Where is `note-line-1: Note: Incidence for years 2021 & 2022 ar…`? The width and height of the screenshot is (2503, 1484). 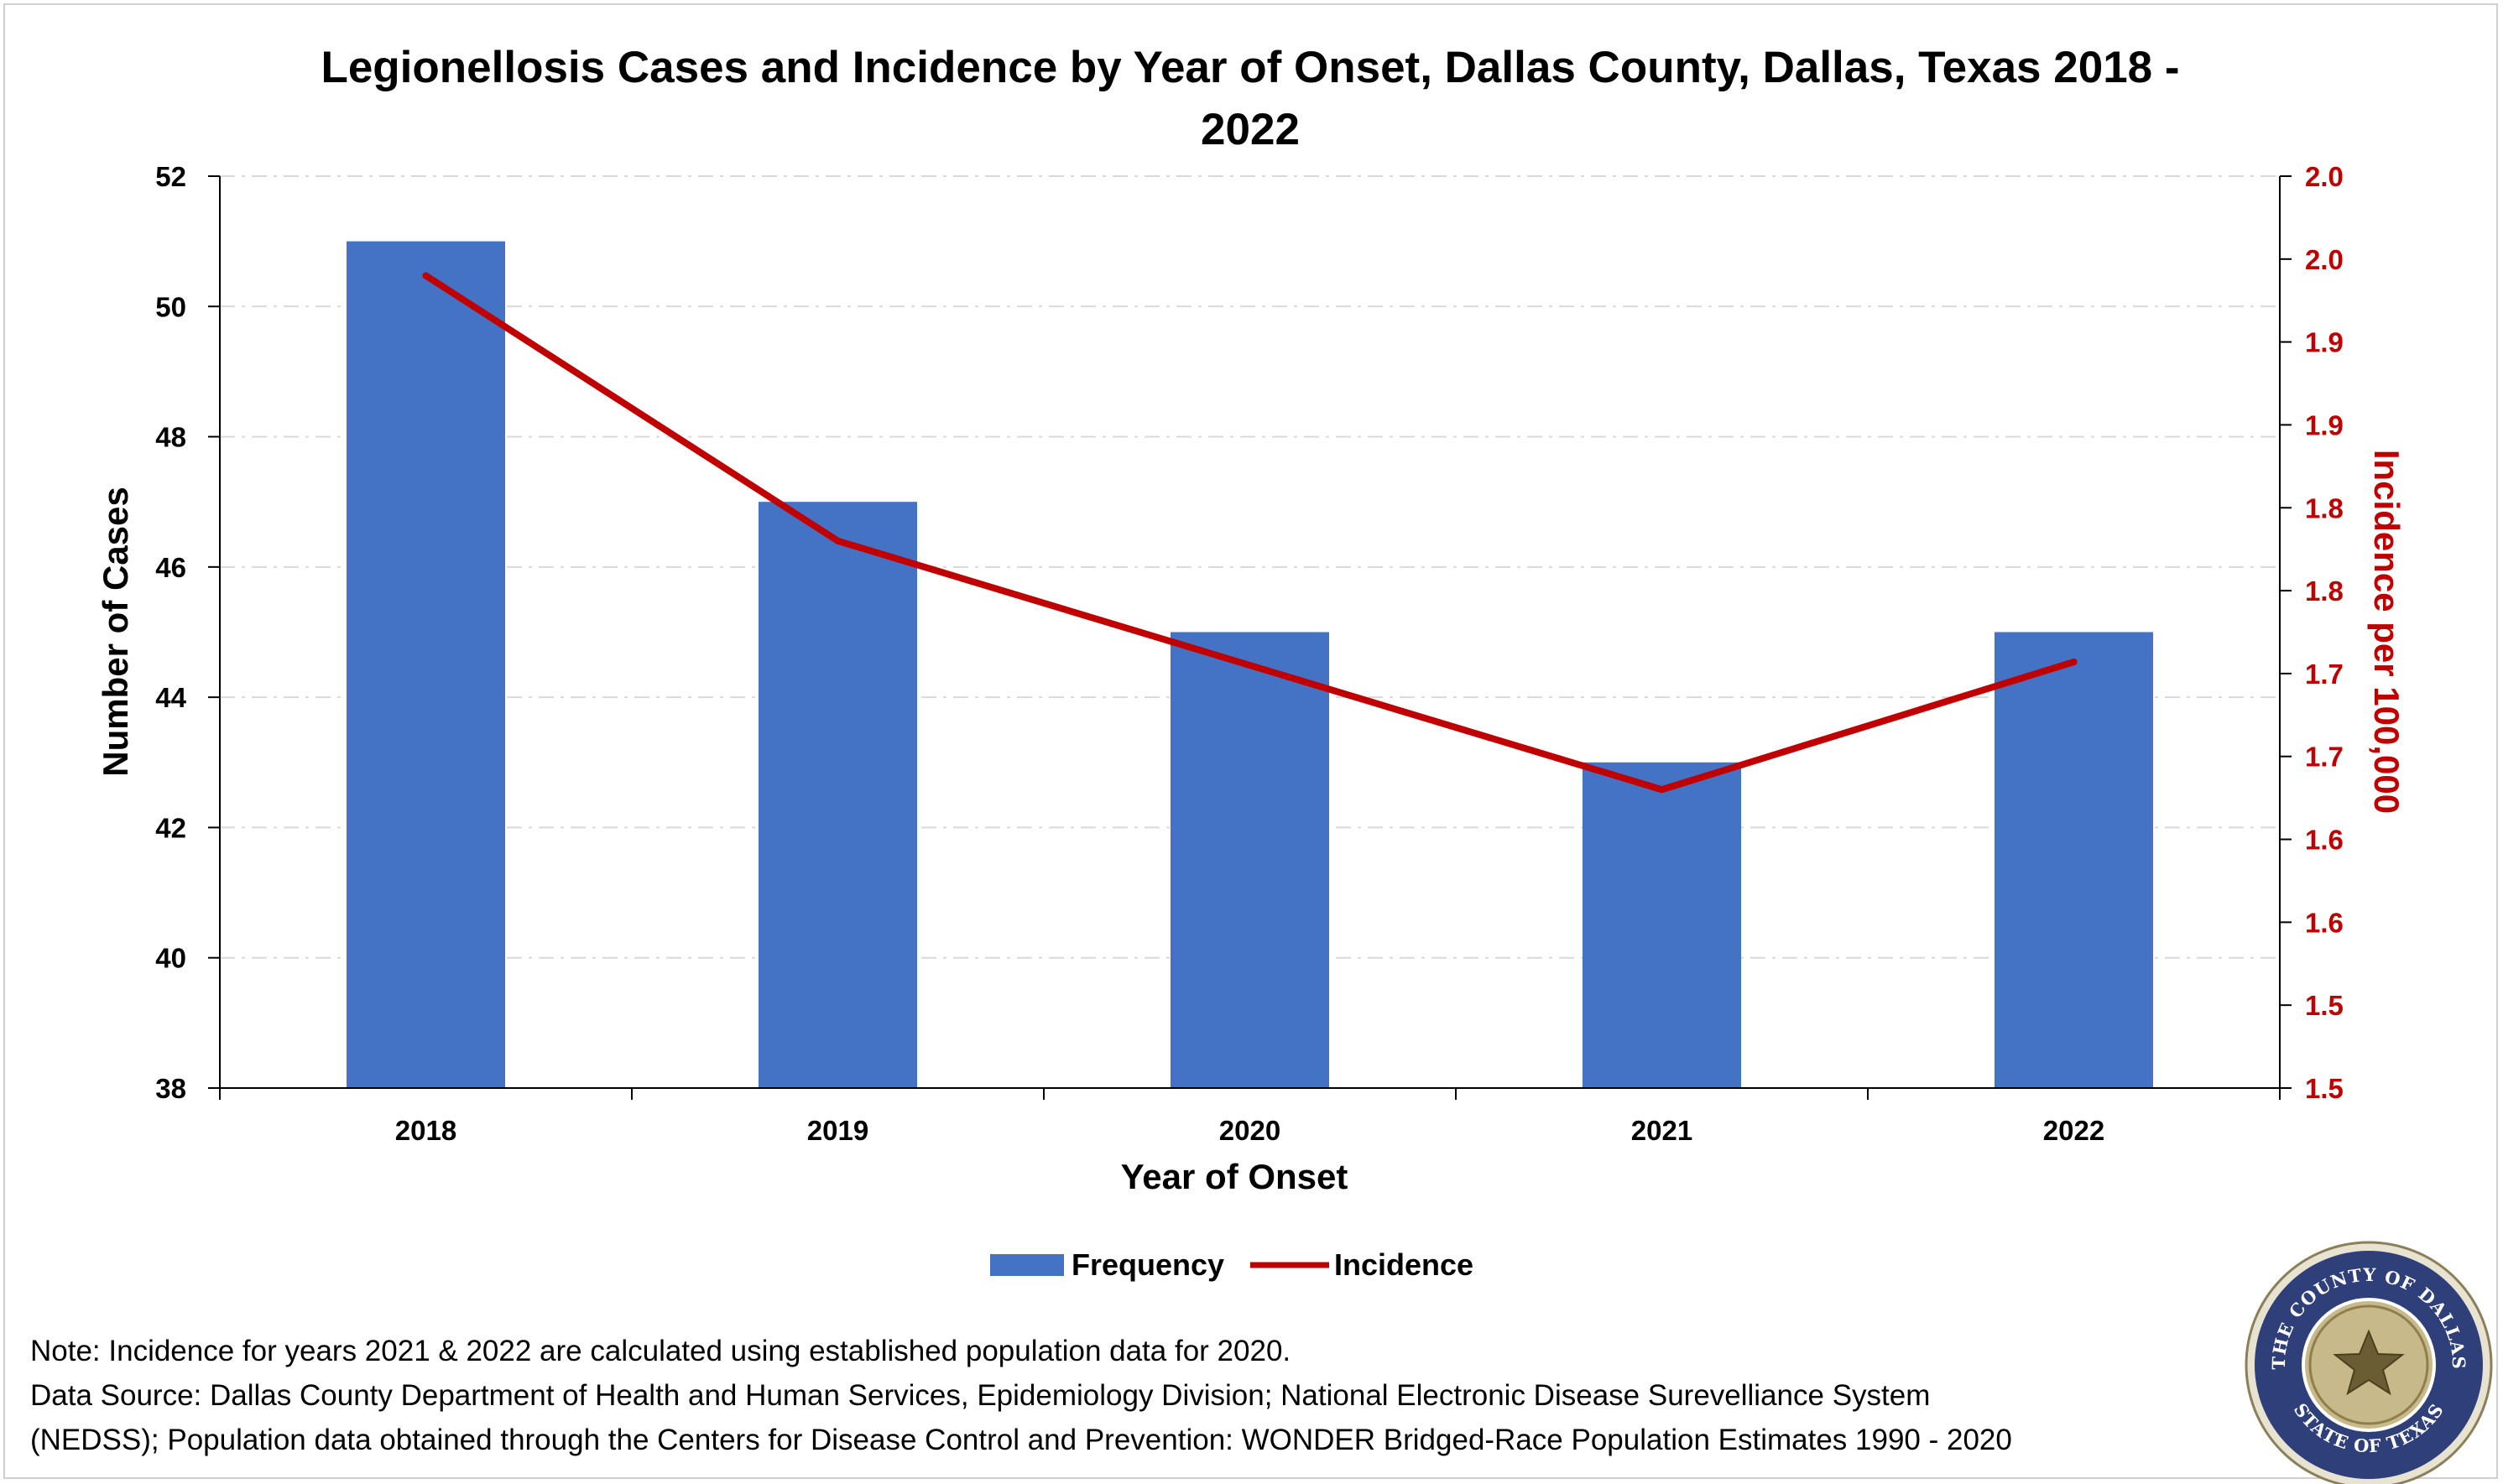 note-line-1: Note: Incidence for years 2021 & 2022 ar… is located at coordinates (660, 1351).